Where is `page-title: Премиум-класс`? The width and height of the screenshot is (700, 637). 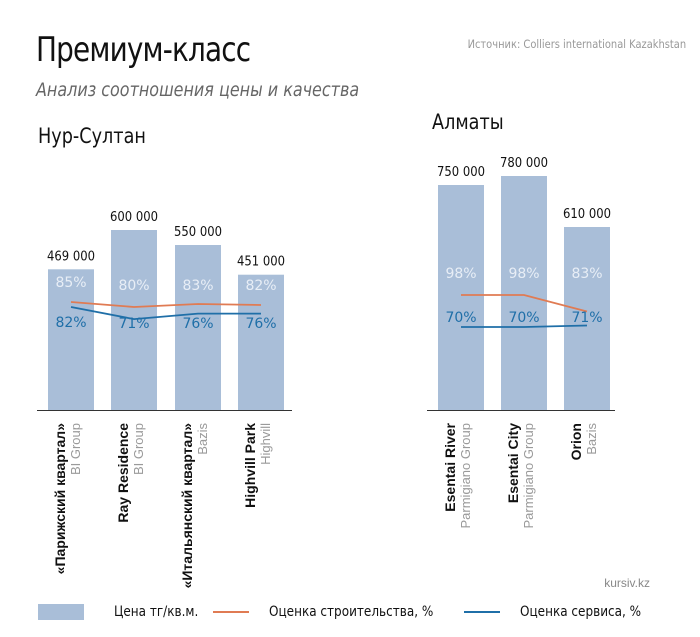 page-title: Премиум-класс is located at coordinates (143, 50).